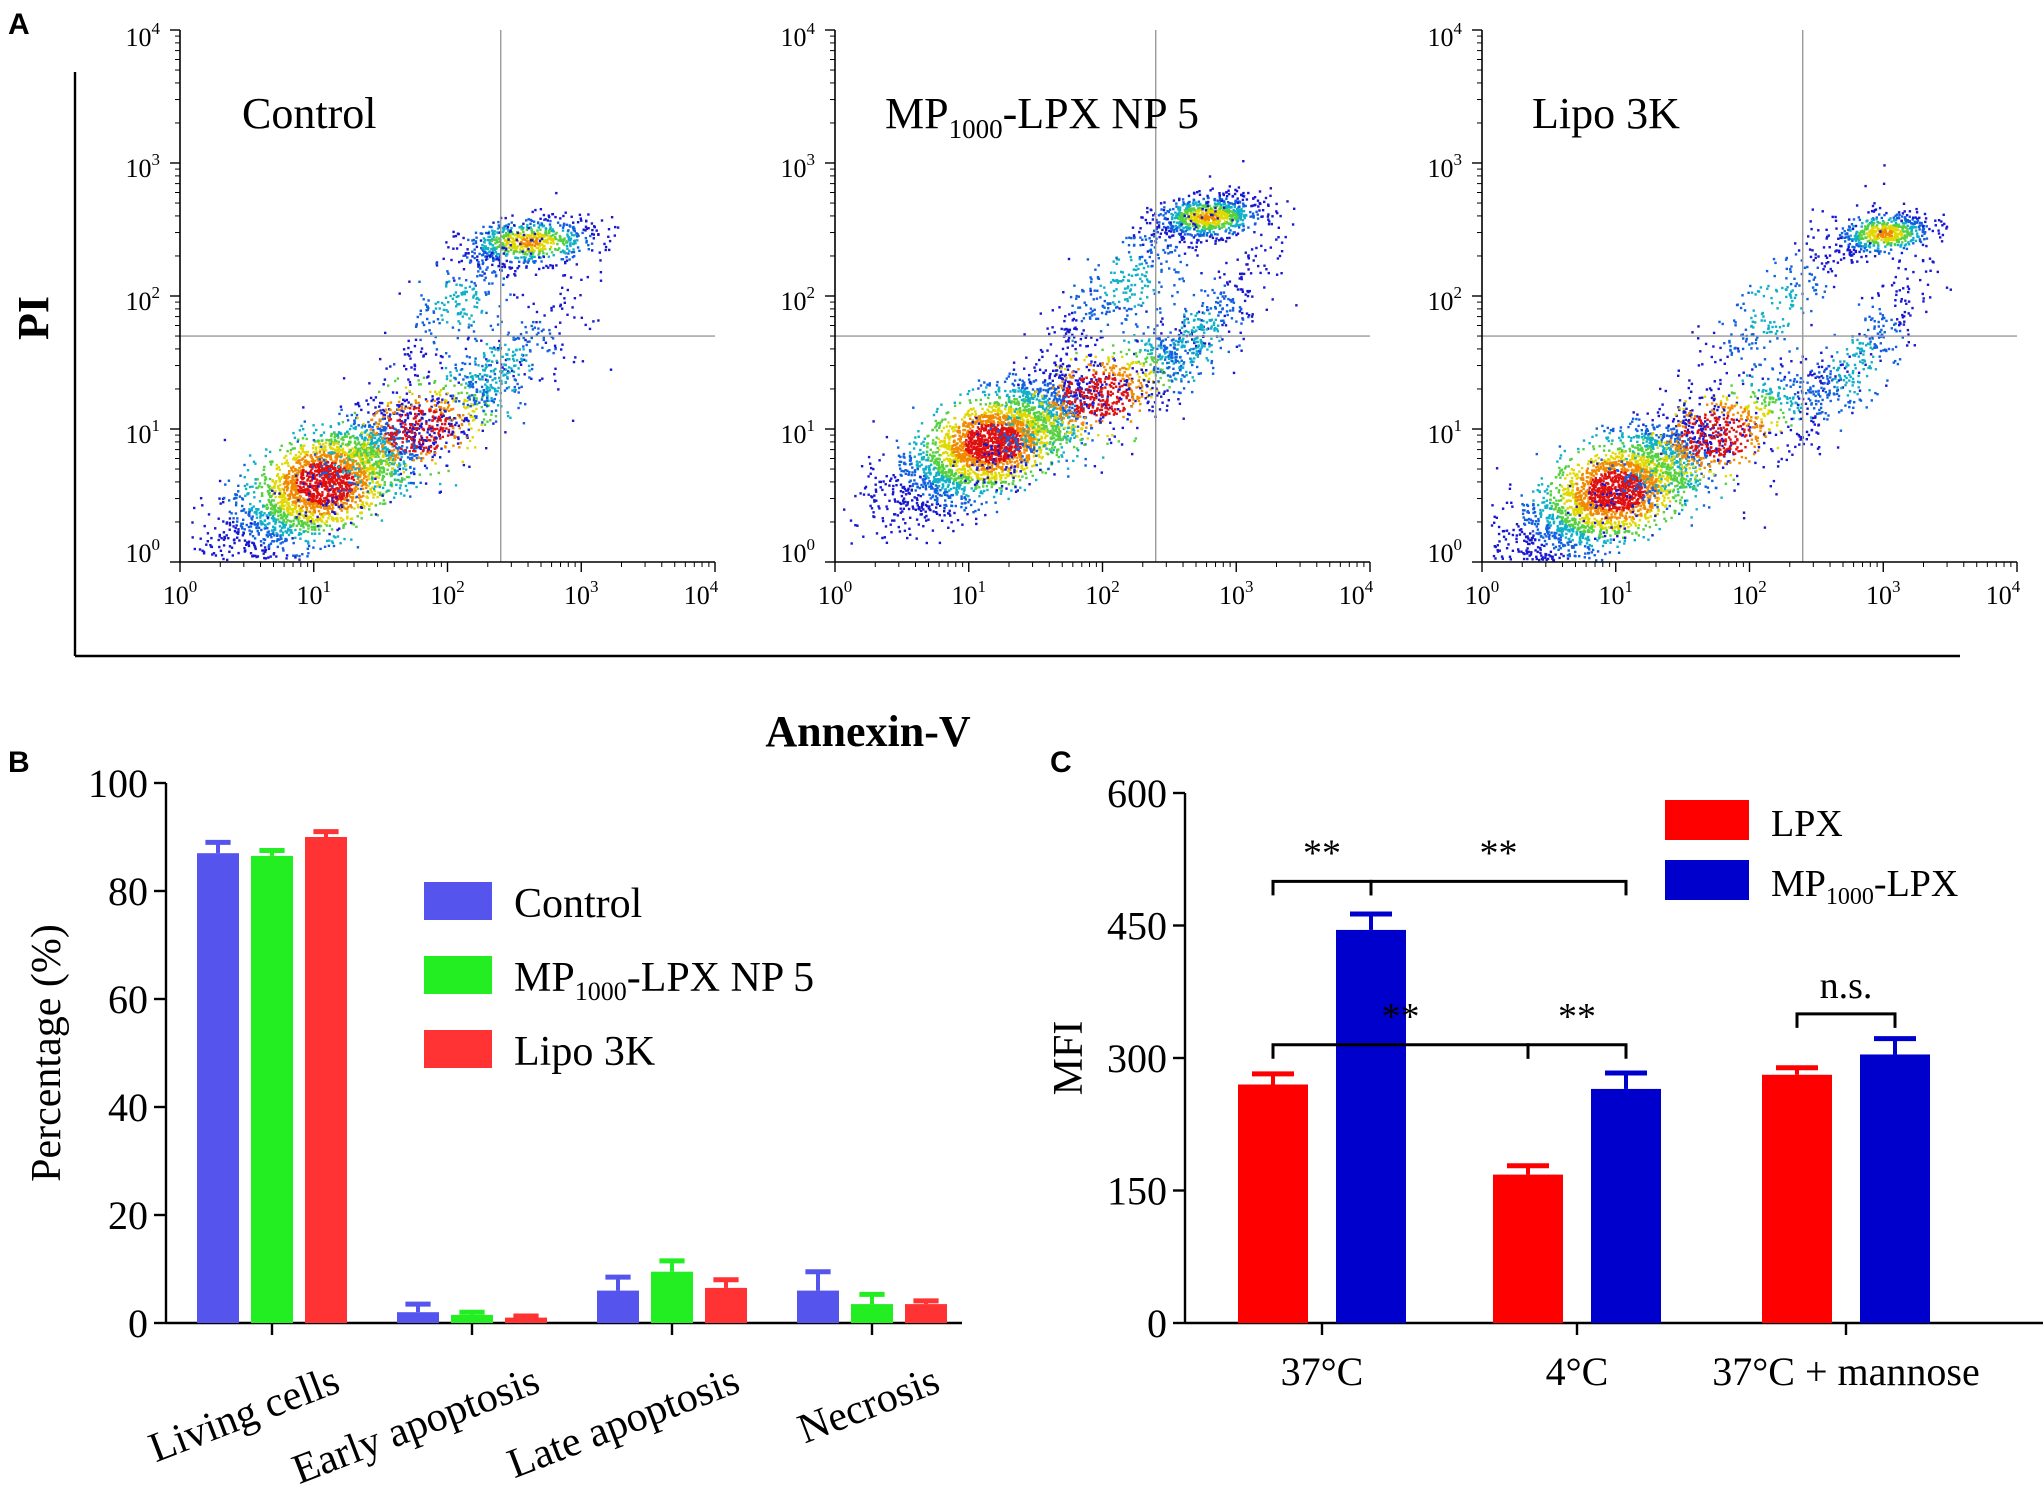 The height and width of the screenshot is (1507, 2043). What do you see at coordinates (697, 595) in the screenshot?
I see `x-tick-base: 10` at bounding box center [697, 595].